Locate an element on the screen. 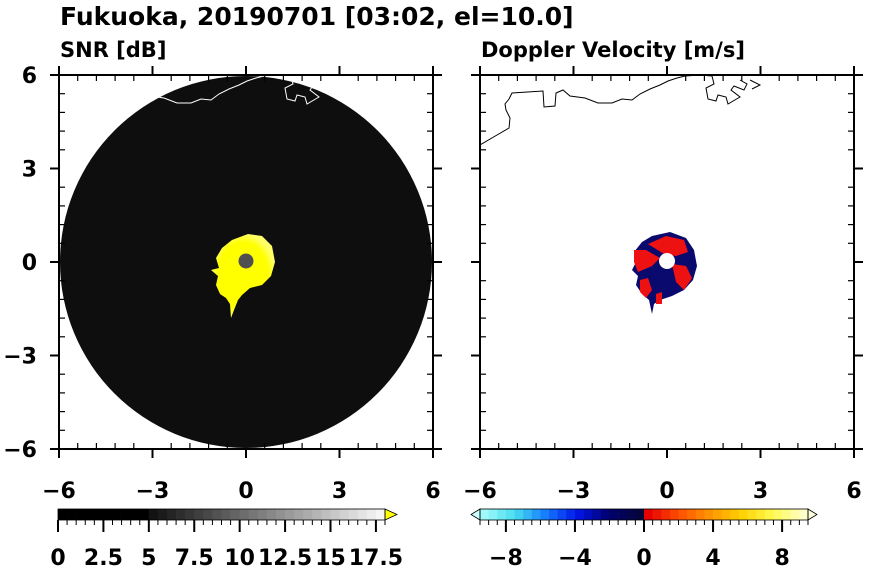 The width and height of the screenshot is (870, 570). y-tick-label: 0 is located at coordinates (29, 263).